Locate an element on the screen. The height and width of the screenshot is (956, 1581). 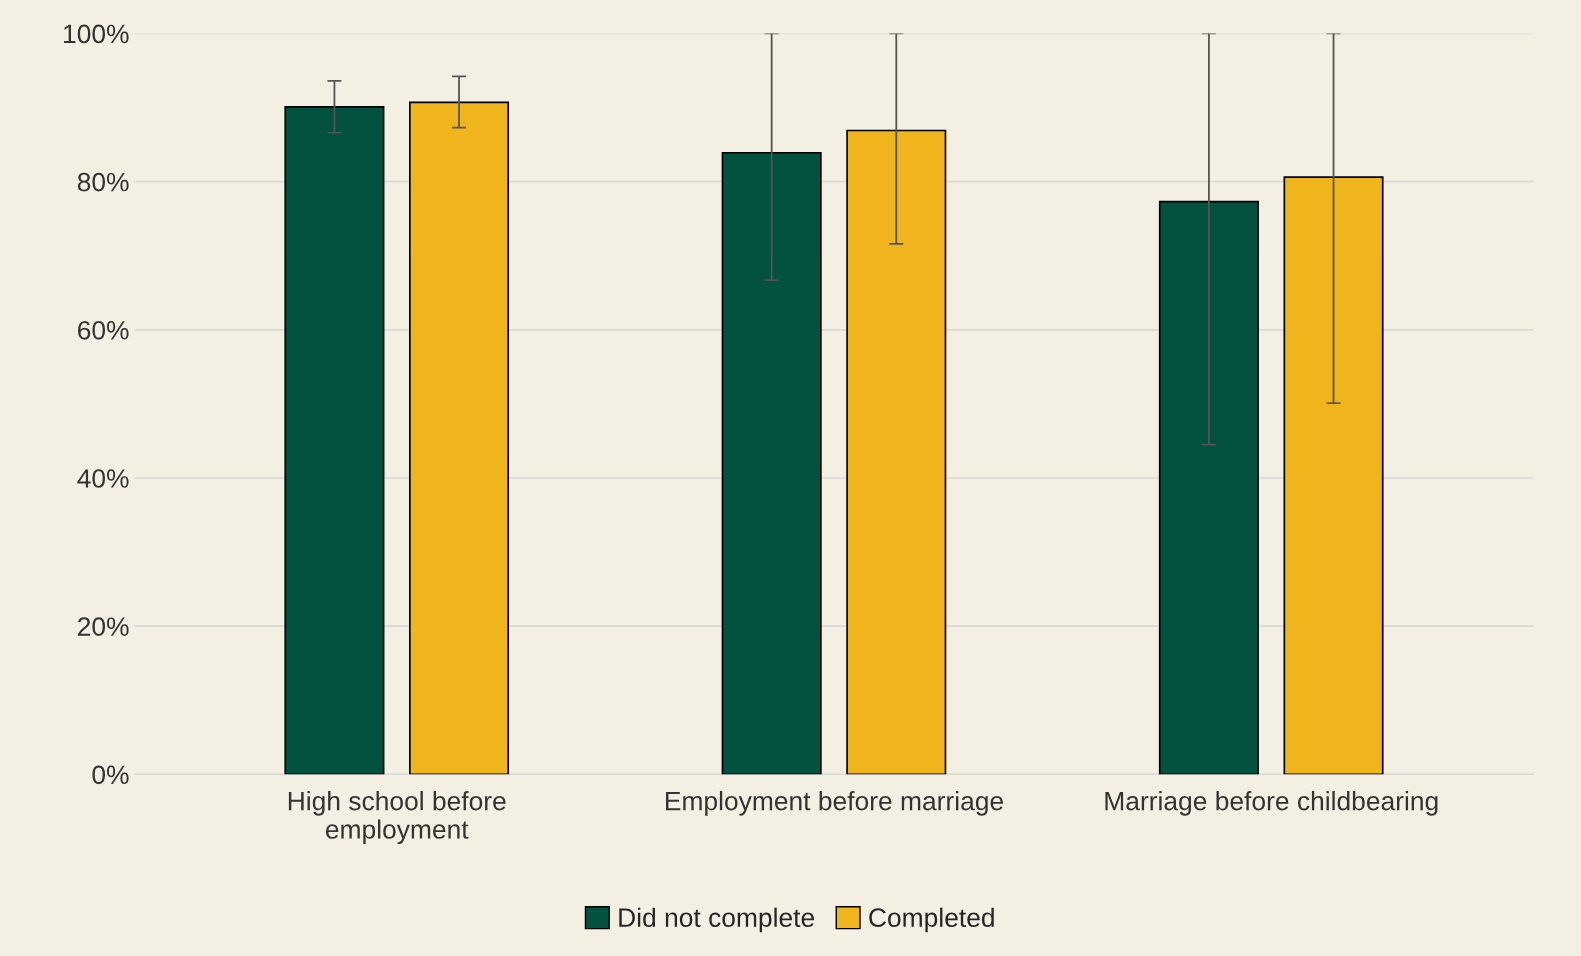
y-tick-label: 20% is located at coordinates (103, 626).